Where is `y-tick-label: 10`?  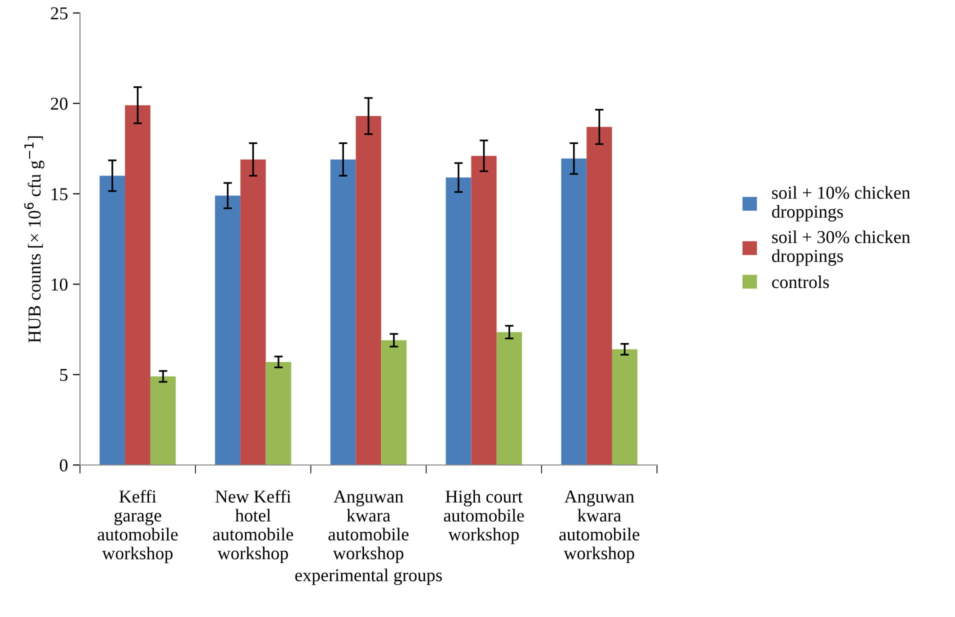
y-tick-label: 10 is located at coordinates (60, 284).